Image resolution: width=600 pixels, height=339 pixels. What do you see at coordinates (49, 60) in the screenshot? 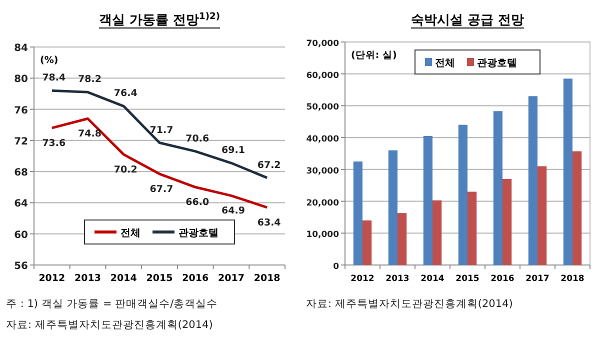
I see `y-axis-title: (%)` at bounding box center [49, 60].